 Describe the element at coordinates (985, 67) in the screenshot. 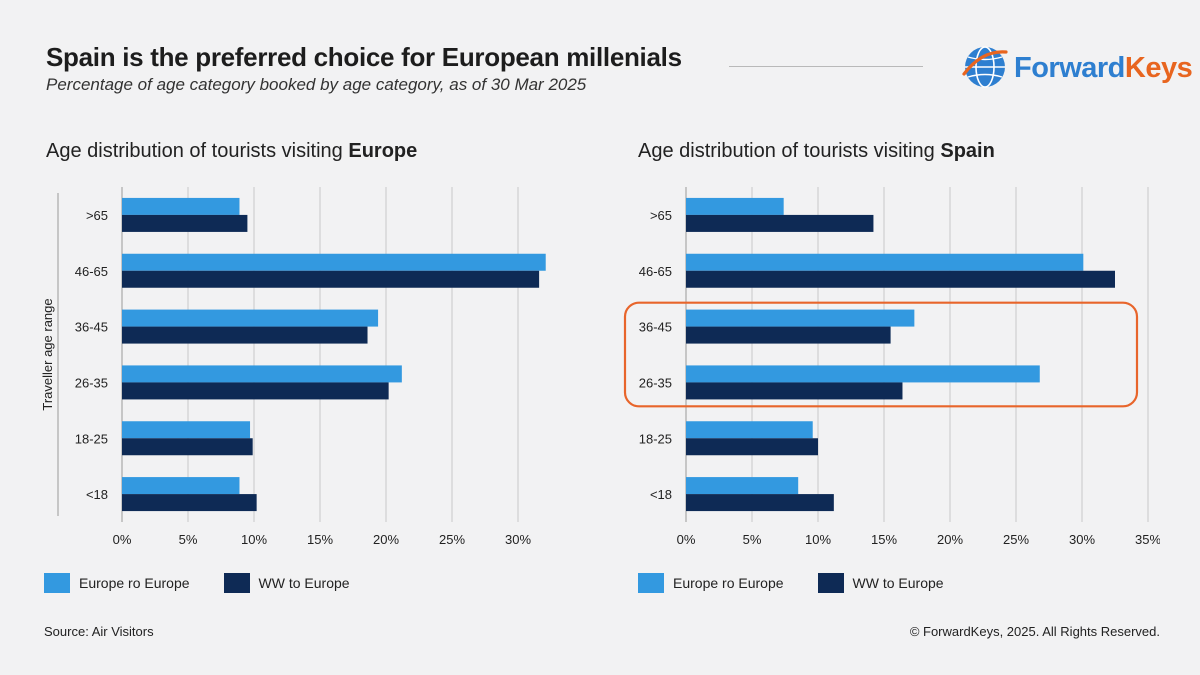

I see `globe-icon` at that location.